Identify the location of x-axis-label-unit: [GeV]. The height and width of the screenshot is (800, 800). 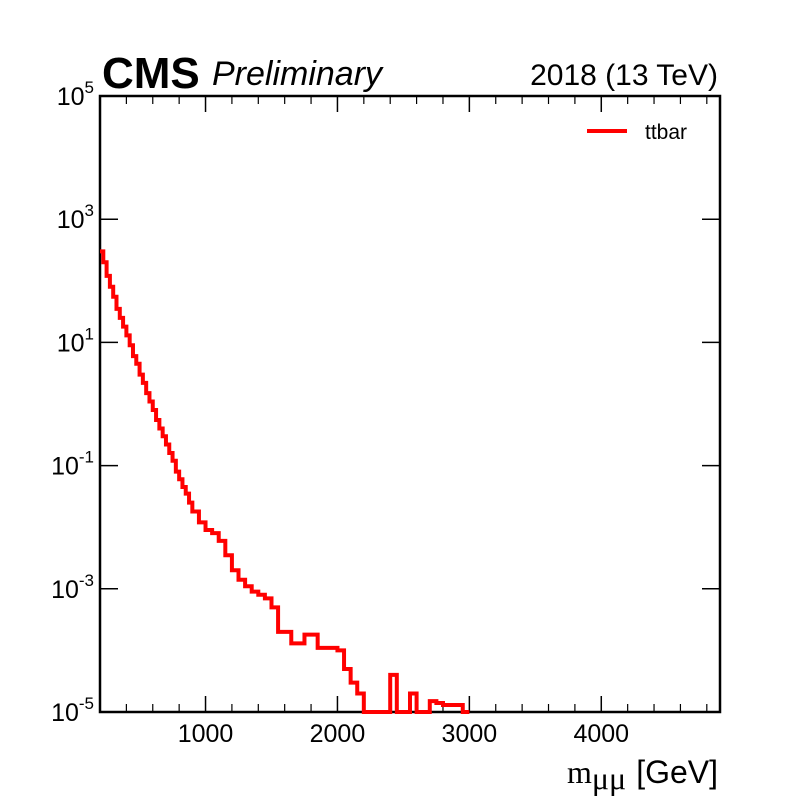
(677, 772).